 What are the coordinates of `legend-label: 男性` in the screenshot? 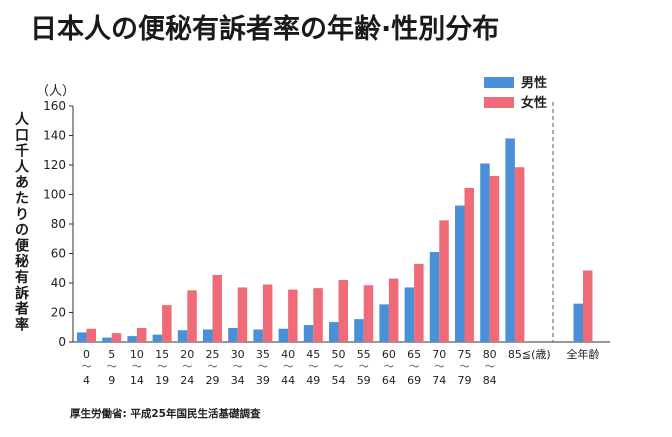 It's located at (534, 83).